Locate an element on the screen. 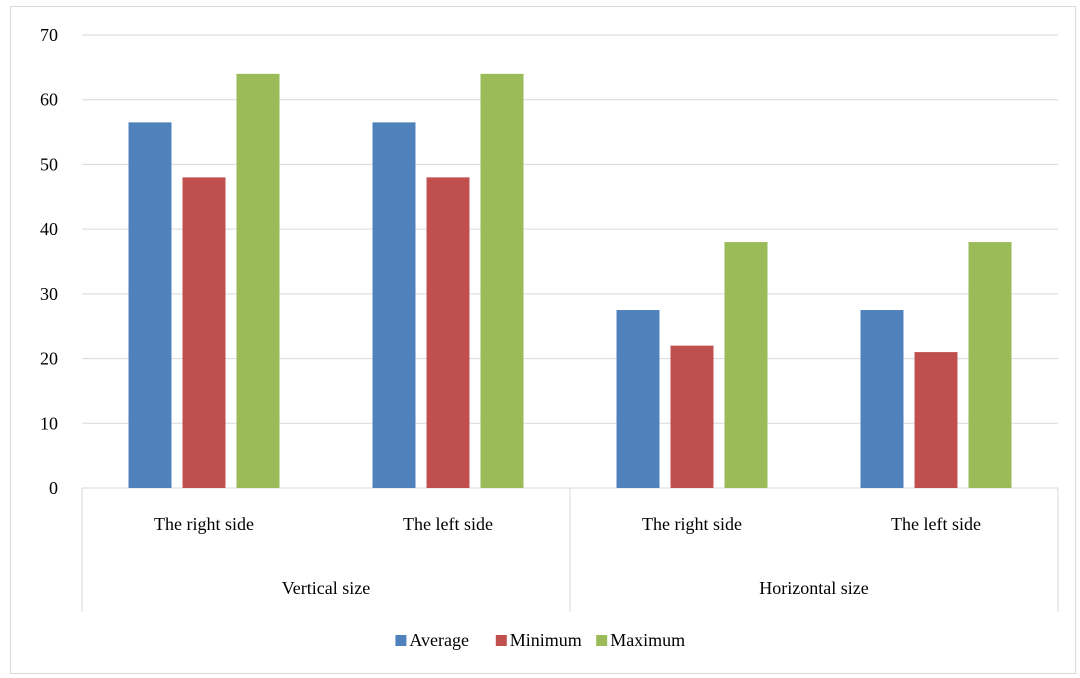 This screenshot has height=678, width=1080. legend-label: Minimum is located at coordinates (546, 640).